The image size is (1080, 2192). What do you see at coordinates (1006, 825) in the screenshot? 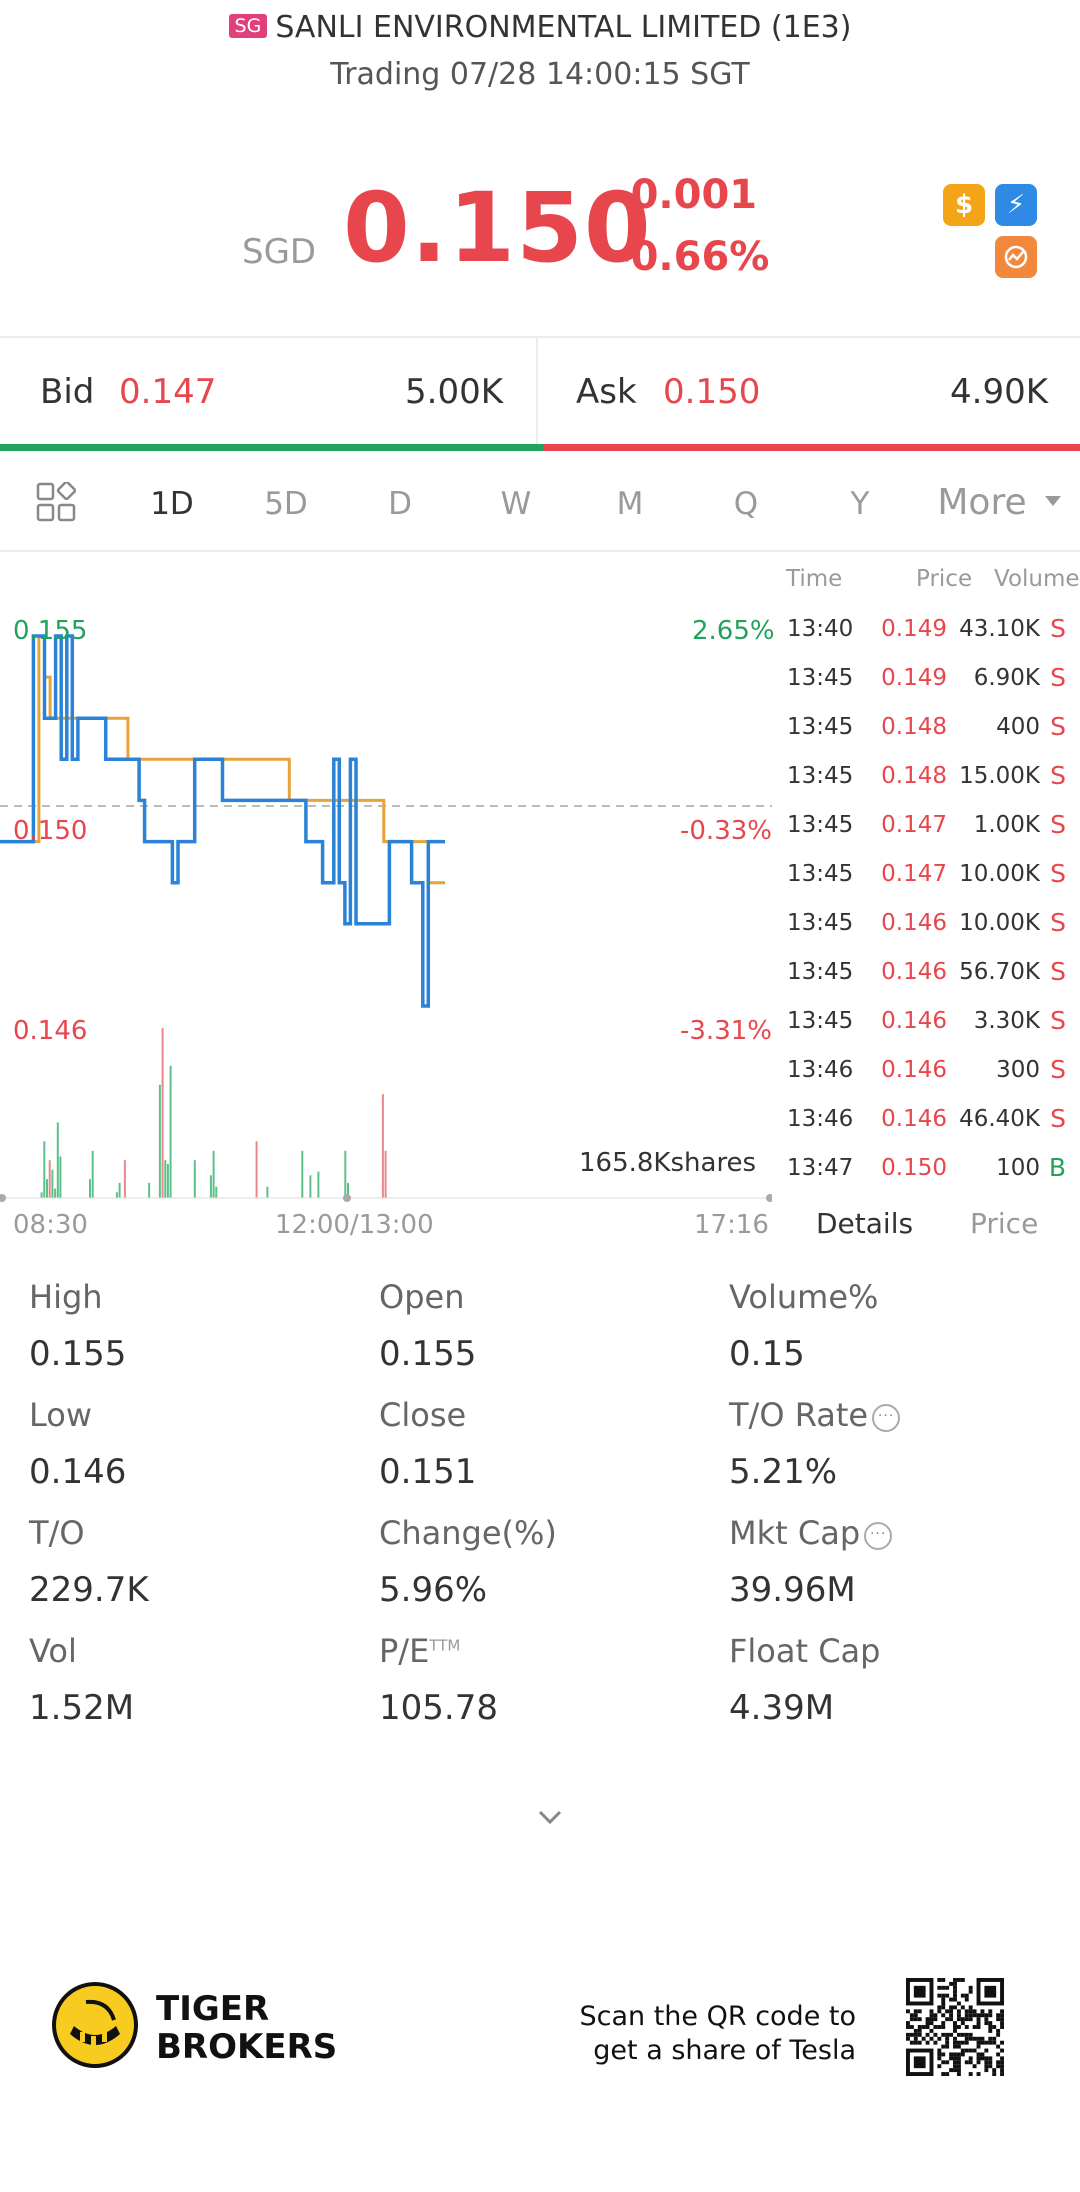
I see `trade-volume: 1.00K` at bounding box center [1006, 825].